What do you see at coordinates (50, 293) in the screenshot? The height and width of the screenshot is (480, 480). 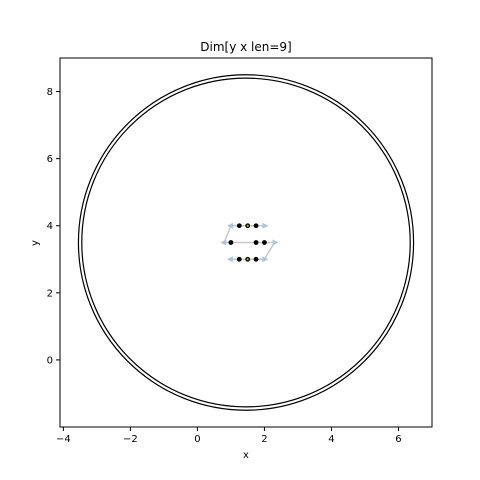 I see `y-tick-label-1: 2` at bounding box center [50, 293].